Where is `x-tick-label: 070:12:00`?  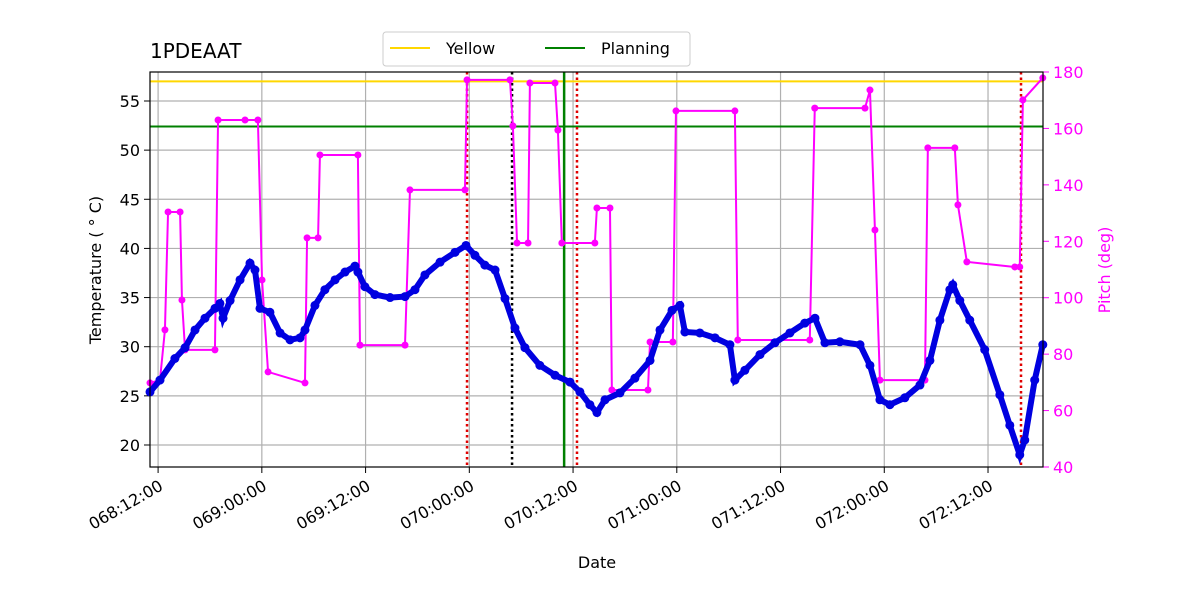 x-tick-label: 070:12:00 is located at coordinates (540, 504).